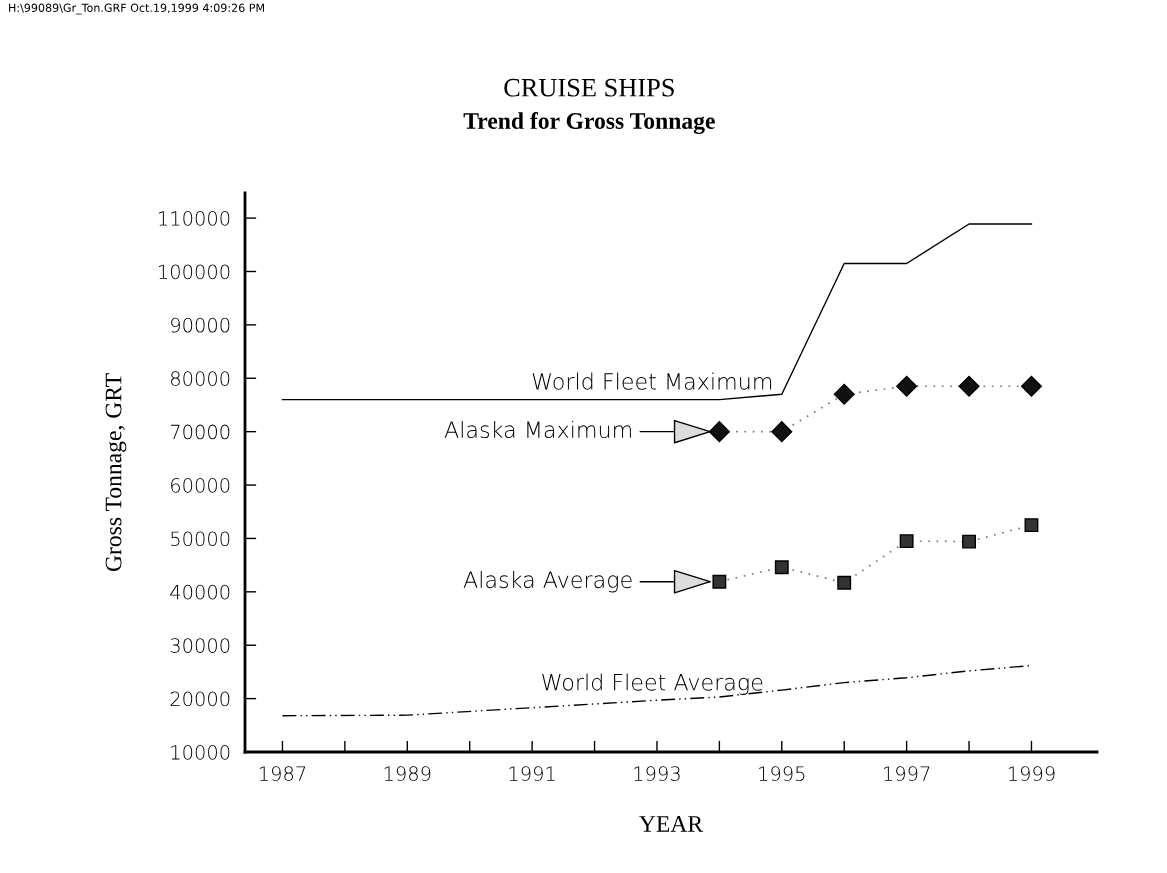  I want to click on y-tick-label: 110000, so click(194, 218).